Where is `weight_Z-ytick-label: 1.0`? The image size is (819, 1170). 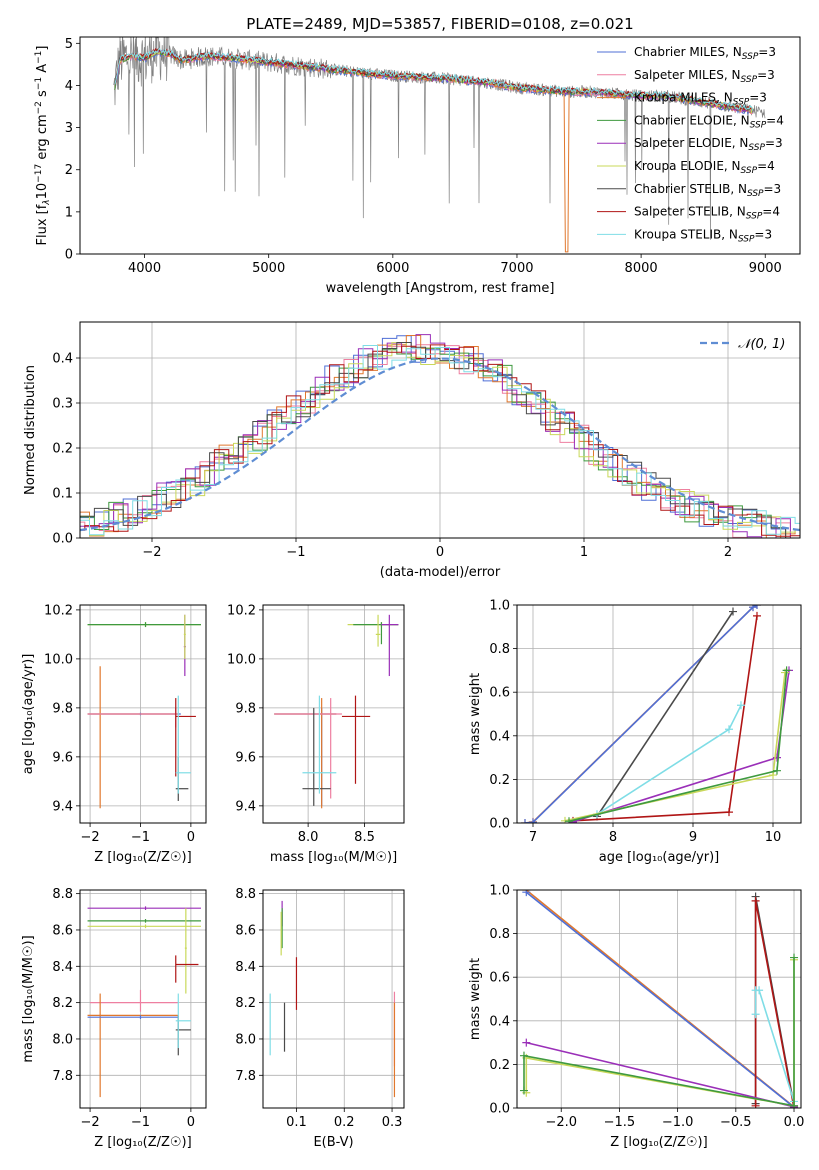
weight_Z-ytick-label: 1.0 is located at coordinates (499, 891).